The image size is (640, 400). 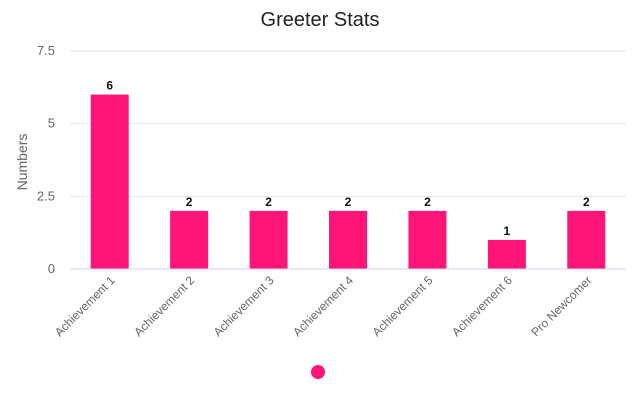 I want to click on y-tick-label: 5, so click(x=51, y=123).